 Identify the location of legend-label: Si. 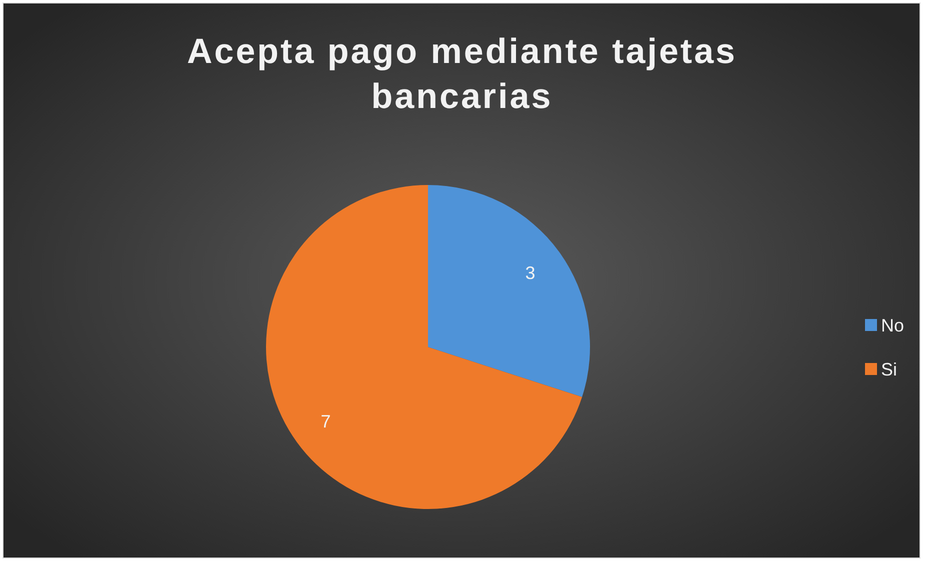
(889, 369).